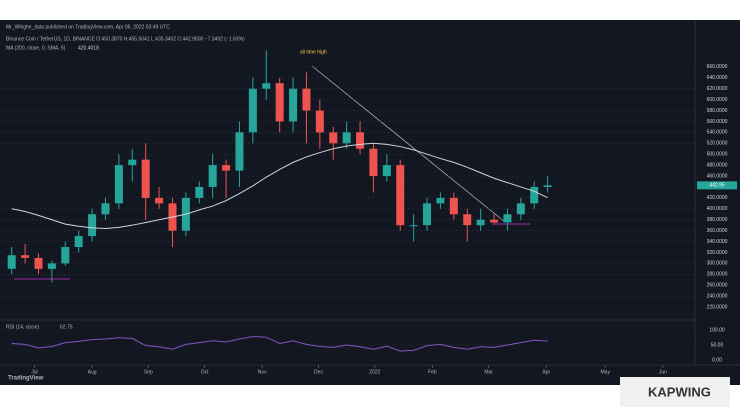 This screenshot has height=416, width=740. What do you see at coordinates (717, 67) in the screenshot?
I see `y-tick-label: 660.0000` at bounding box center [717, 67].